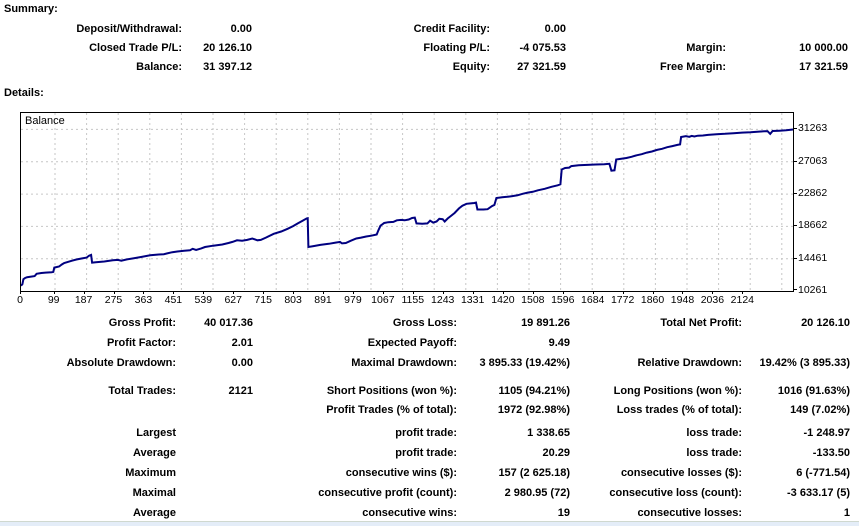  I want to click on x-axis-tick-label: 891, so click(323, 300).